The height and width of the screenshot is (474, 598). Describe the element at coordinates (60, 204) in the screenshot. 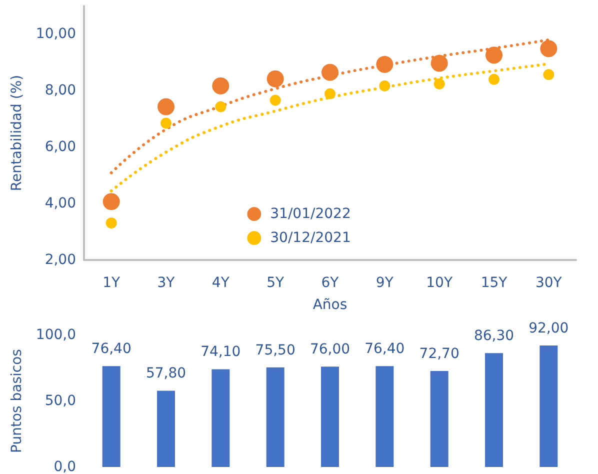

I see `y-tick-label: 4,00` at that location.